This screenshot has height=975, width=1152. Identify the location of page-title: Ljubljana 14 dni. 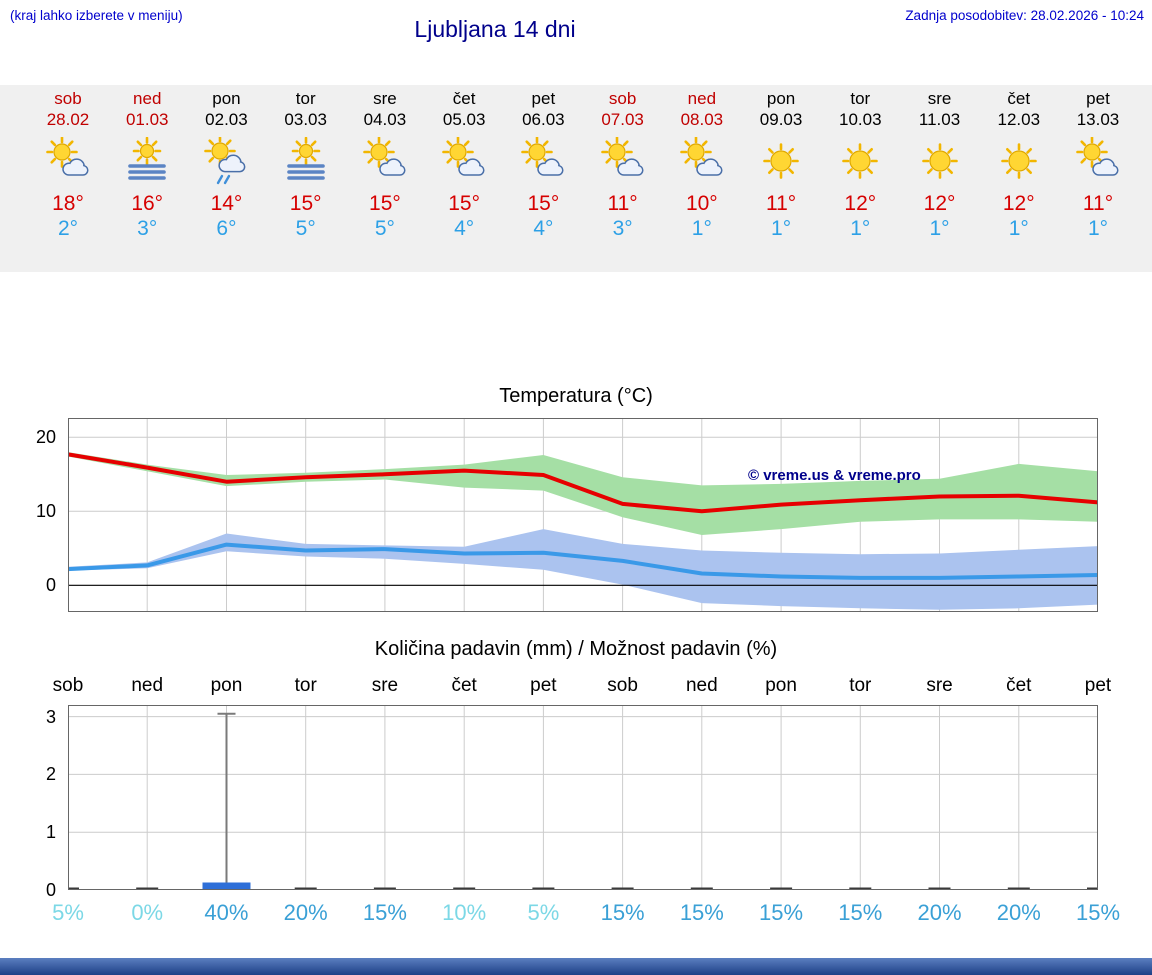
(495, 29).